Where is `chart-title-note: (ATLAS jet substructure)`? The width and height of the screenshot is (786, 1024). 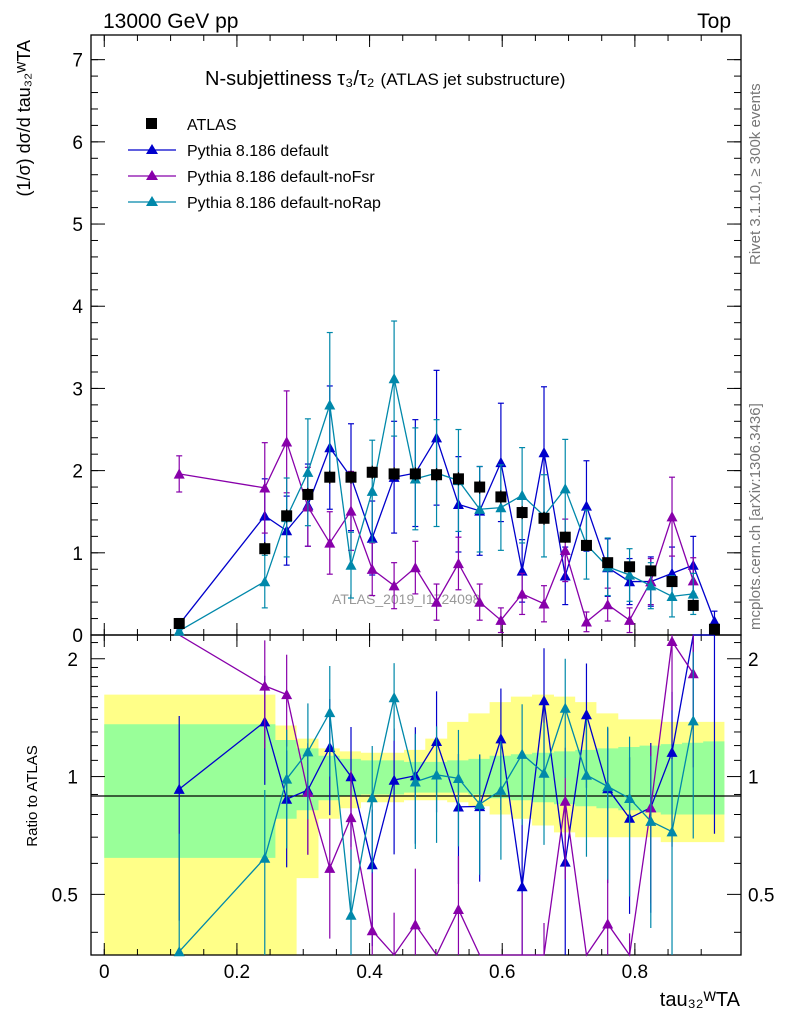
chart-title-note: (ATLAS jet substructure) is located at coordinates (473, 79).